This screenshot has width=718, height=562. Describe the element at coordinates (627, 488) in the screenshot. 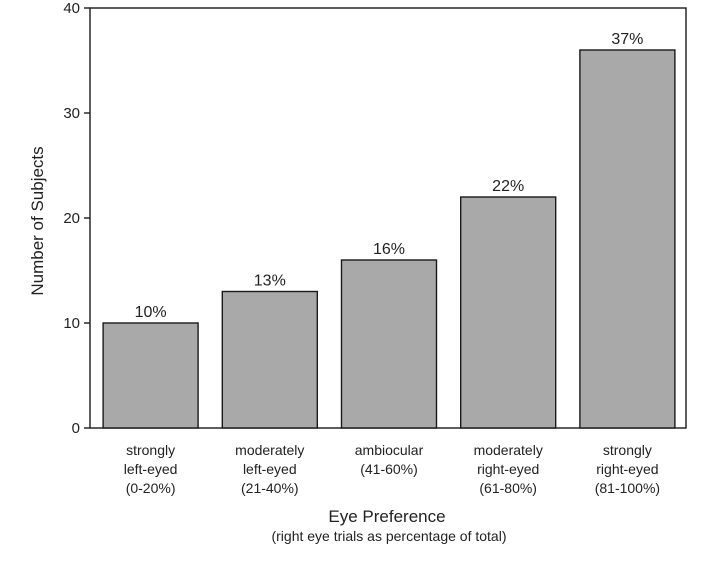

I see `x-category-label-line: (81-100%)` at that location.